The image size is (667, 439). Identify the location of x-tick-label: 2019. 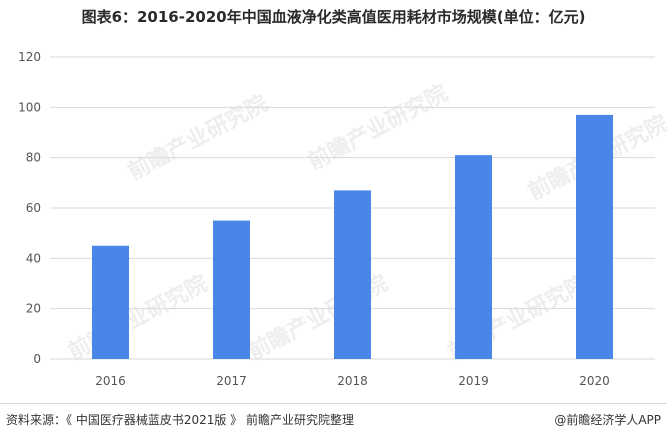
(473, 381).